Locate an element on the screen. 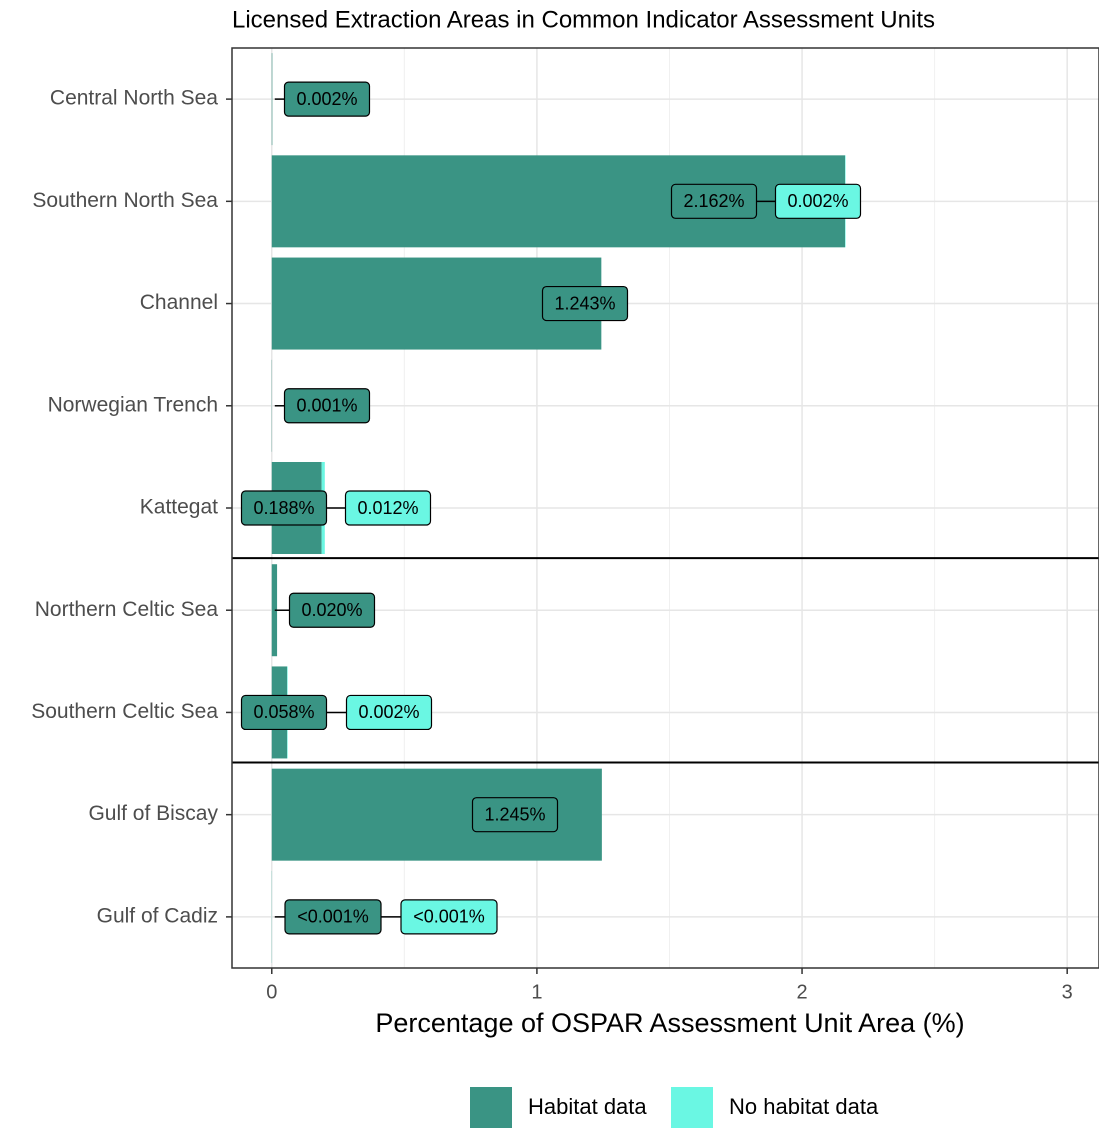 The image size is (1099, 1128). y-tick-label: Northern Celtic Sea is located at coordinates (127, 609).